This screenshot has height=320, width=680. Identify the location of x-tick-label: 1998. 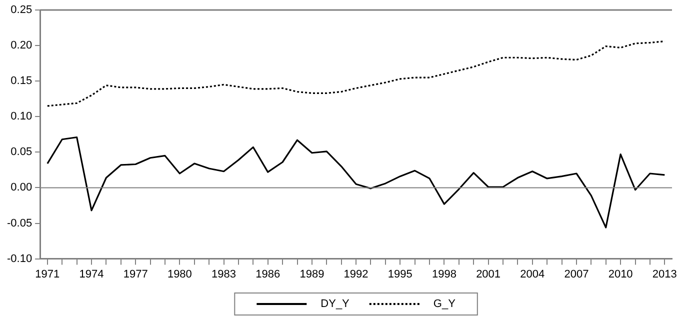
(444, 274).